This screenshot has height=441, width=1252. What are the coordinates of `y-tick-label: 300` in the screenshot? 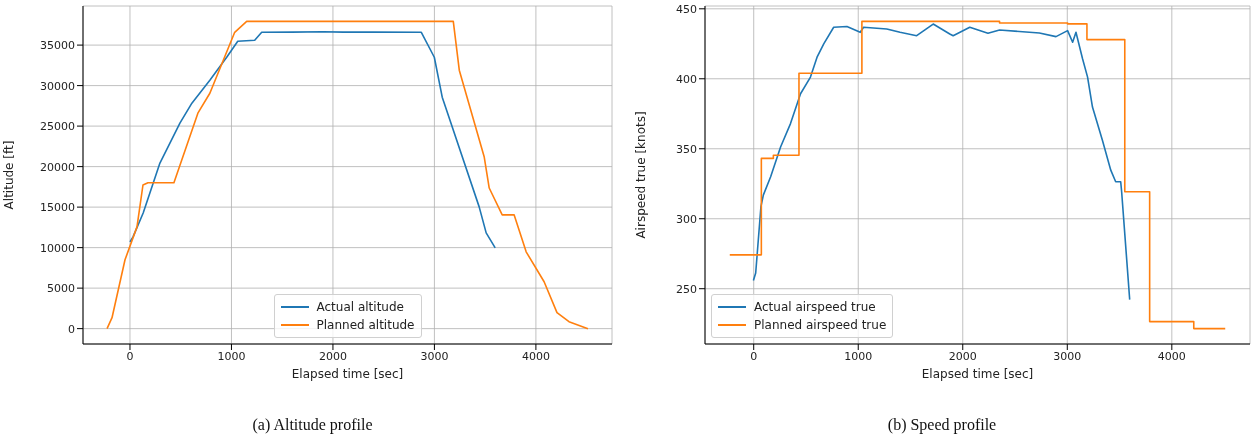 It's located at (686, 219).